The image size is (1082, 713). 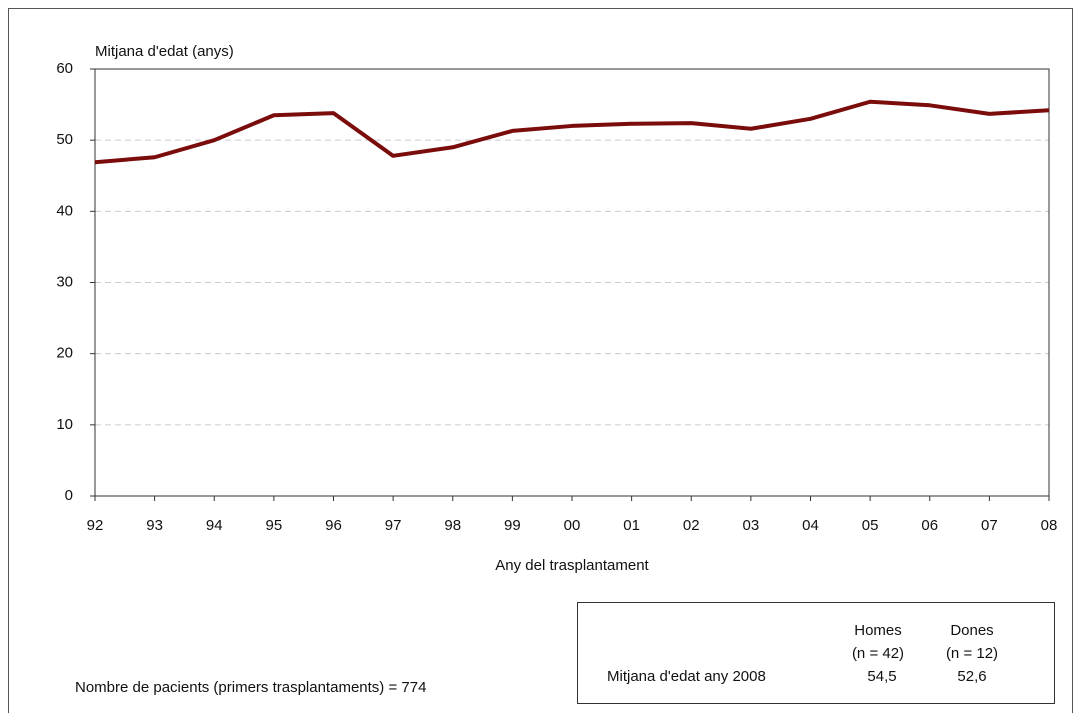 I want to click on x-tick-label: 07, so click(x=989, y=525).